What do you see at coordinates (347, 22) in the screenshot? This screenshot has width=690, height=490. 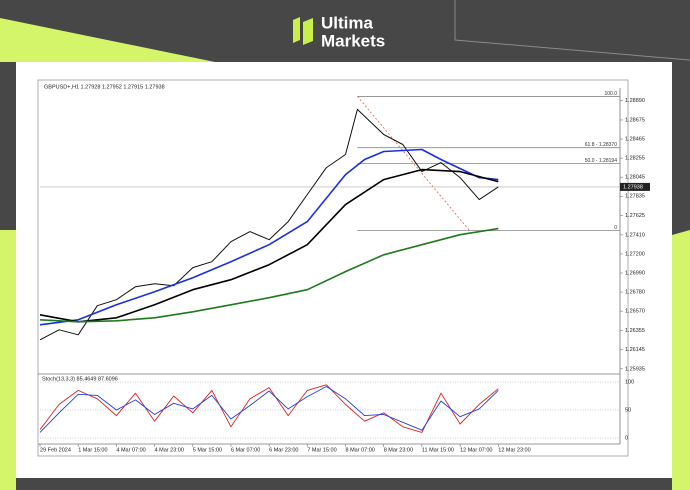 I see `brand-name: Ultima` at bounding box center [347, 22].